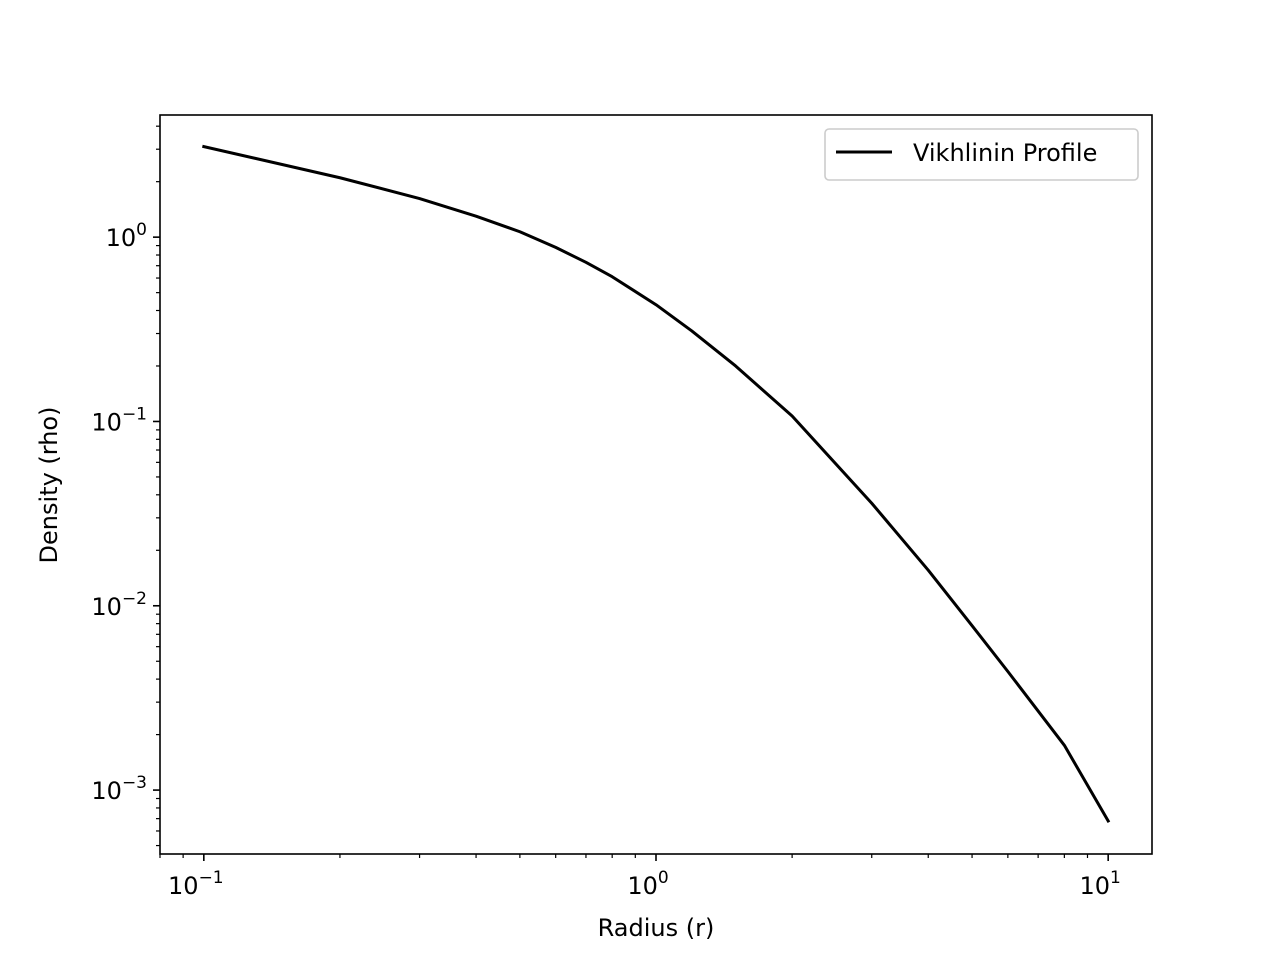 Image resolution: width=1280 pixels, height=960 pixels. I want to click on y-axis-label: Density (rho), so click(49, 485).